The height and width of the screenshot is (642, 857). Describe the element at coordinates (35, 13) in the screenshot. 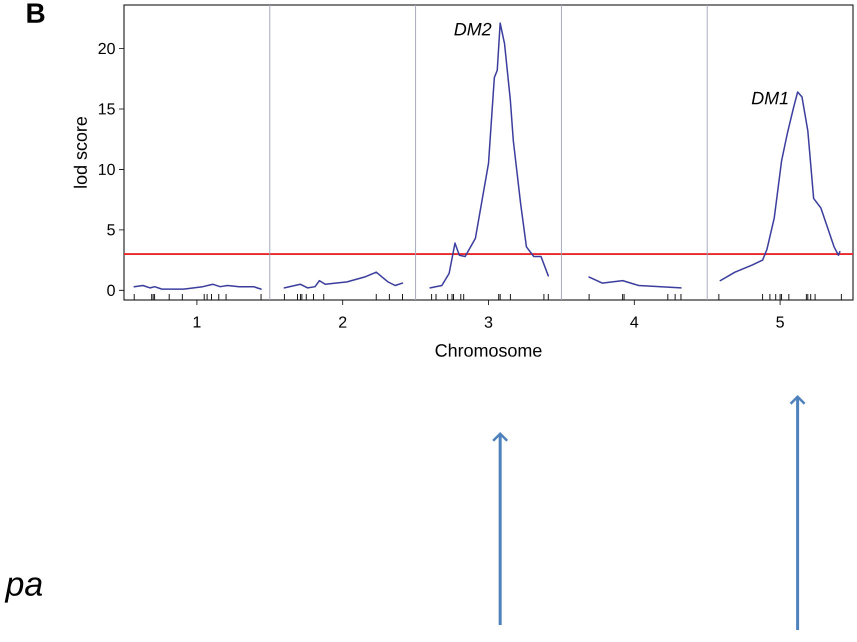

I see `text: B` at that location.